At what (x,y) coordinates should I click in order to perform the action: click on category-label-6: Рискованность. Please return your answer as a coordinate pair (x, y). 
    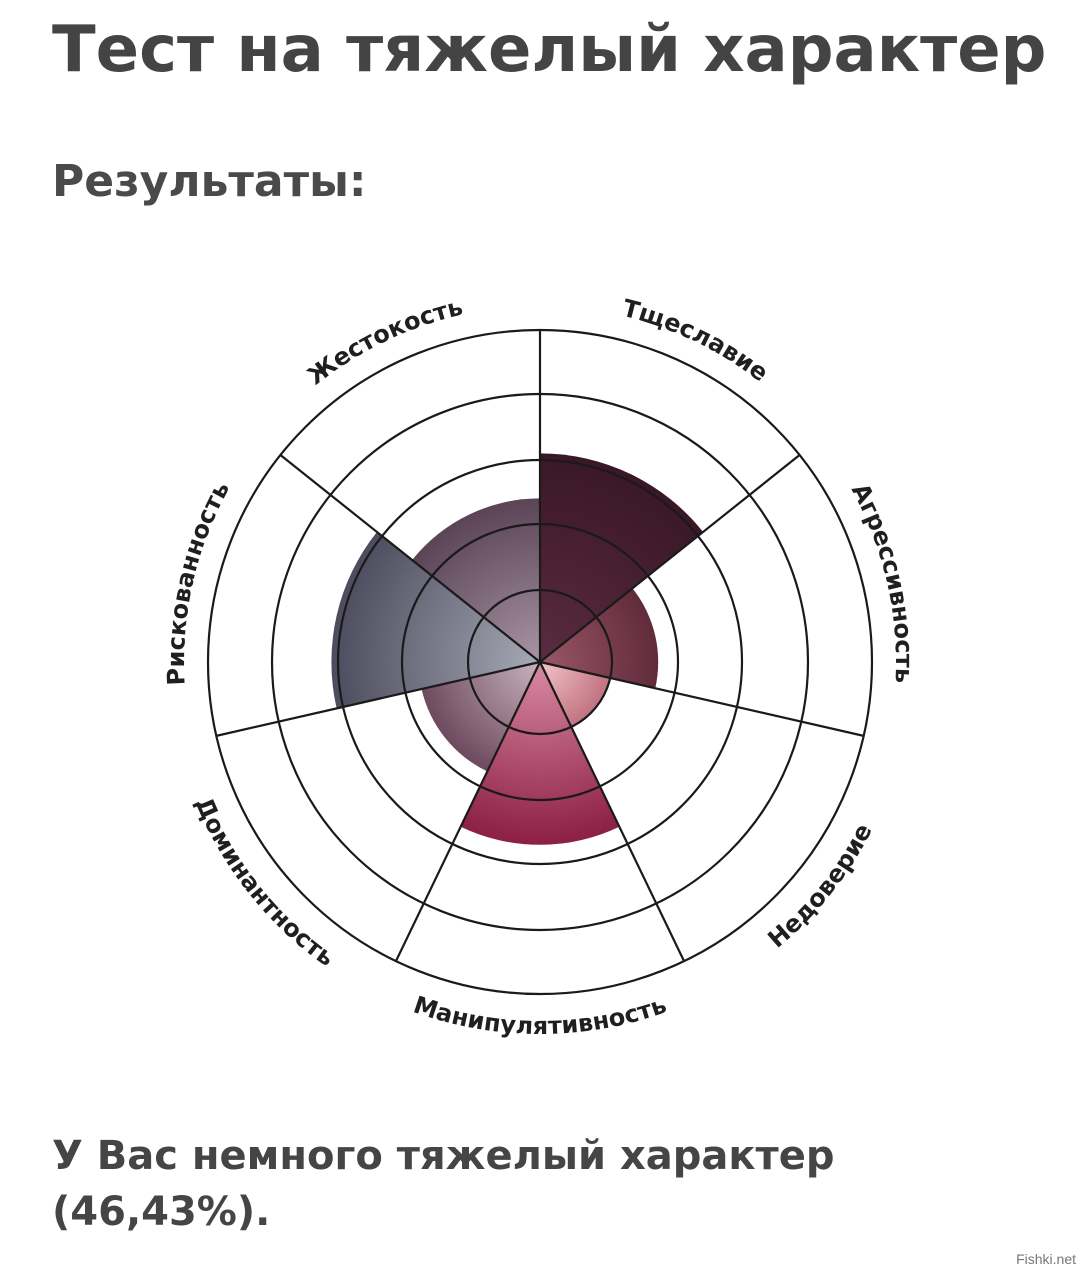
    Looking at the image, I should click on (198, 581).